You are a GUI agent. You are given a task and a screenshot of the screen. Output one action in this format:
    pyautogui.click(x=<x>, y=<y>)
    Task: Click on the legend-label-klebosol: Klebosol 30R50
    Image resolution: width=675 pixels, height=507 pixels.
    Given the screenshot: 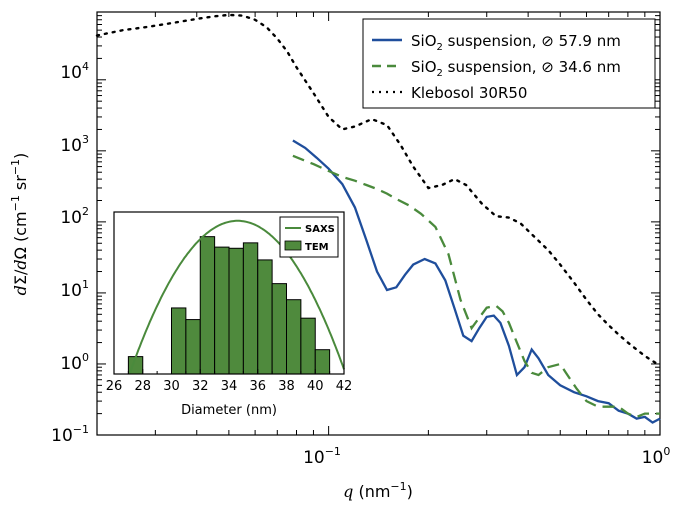 What is the action you would take?
    pyautogui.click(x=469, y=93)
    